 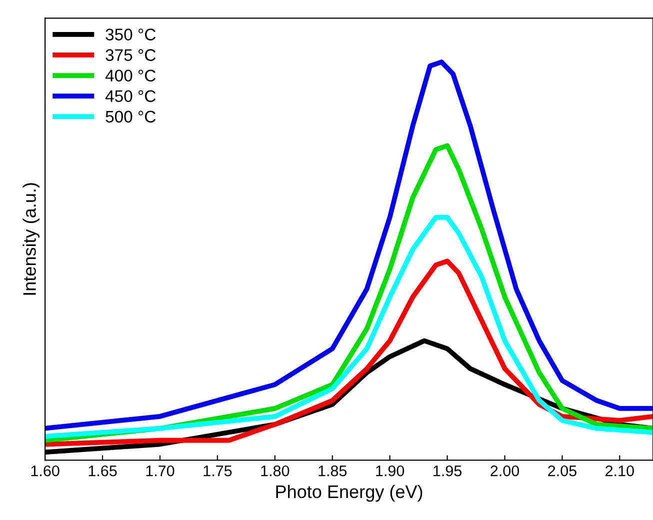 What do you see at coordinates (218, 471) in the screenshot?
I see `x-tick-label: 1.75` at bounding box center [218, 471].